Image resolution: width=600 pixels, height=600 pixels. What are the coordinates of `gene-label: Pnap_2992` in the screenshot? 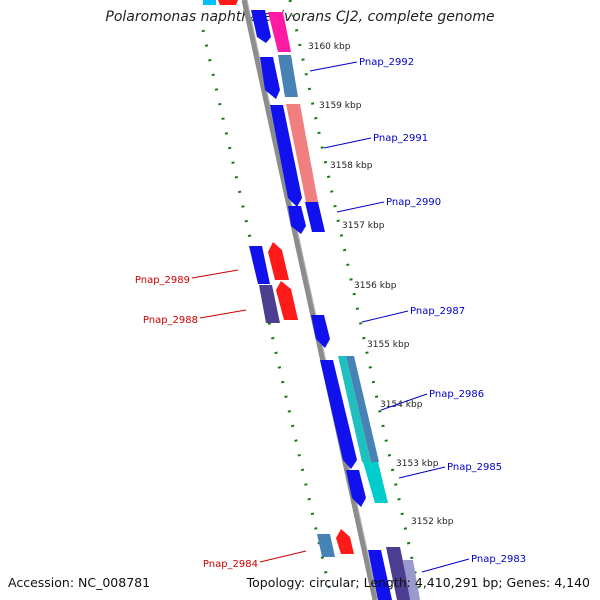 It's located at (386, 62).